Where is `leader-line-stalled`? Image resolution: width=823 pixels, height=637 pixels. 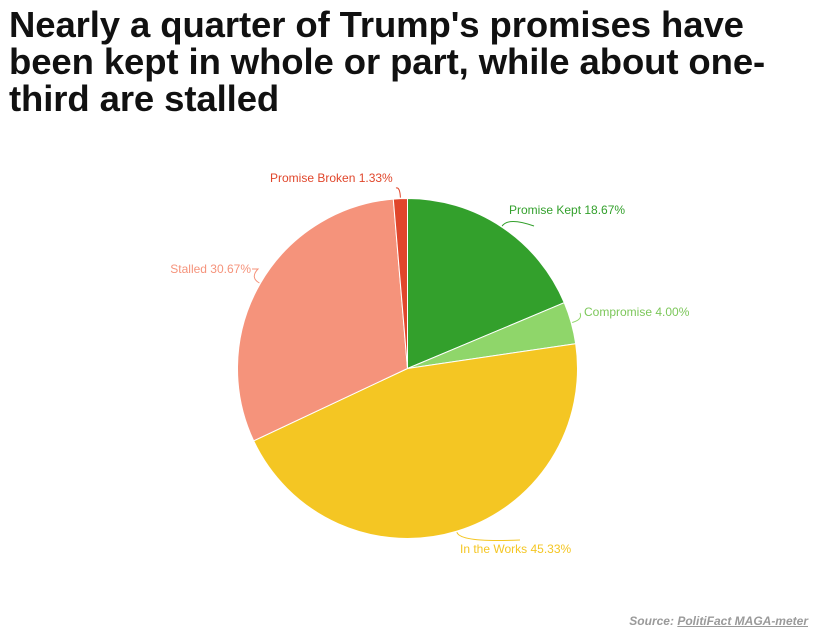 leader-line-stalled is located at coordinates (256, 276).